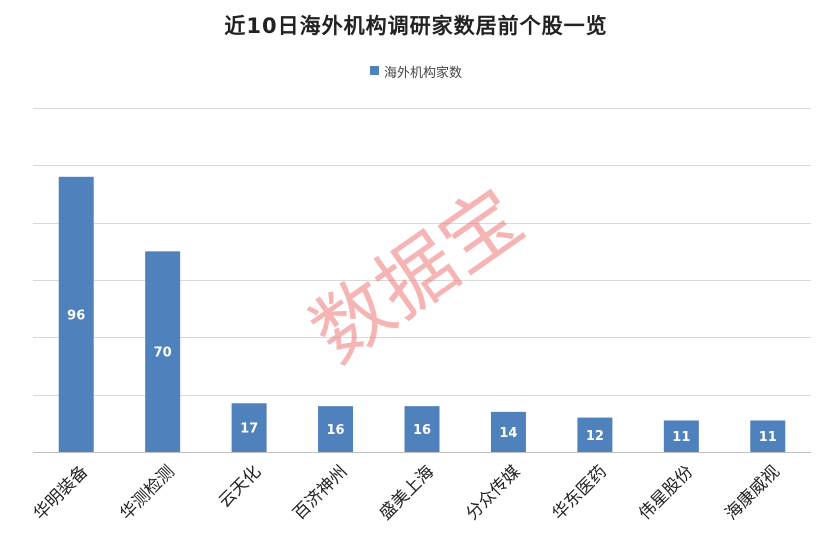 Image resolution: width=832 pixels, height=560 pixels. What do you see at coordinates (374, 70) in the screenshot?
I see `legend-swatch` at bounding box center [374, 70].